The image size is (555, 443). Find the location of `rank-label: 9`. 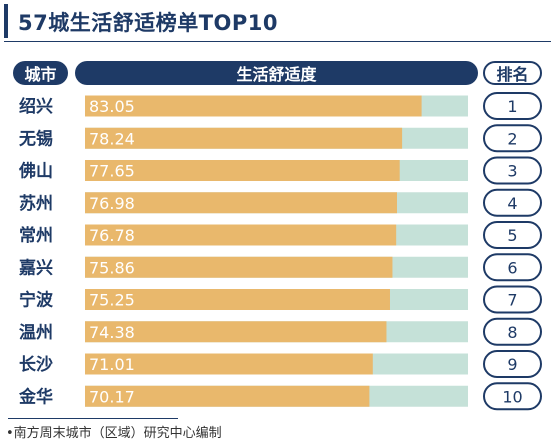

rank-label: 9 is located at coordinates (512, 364).